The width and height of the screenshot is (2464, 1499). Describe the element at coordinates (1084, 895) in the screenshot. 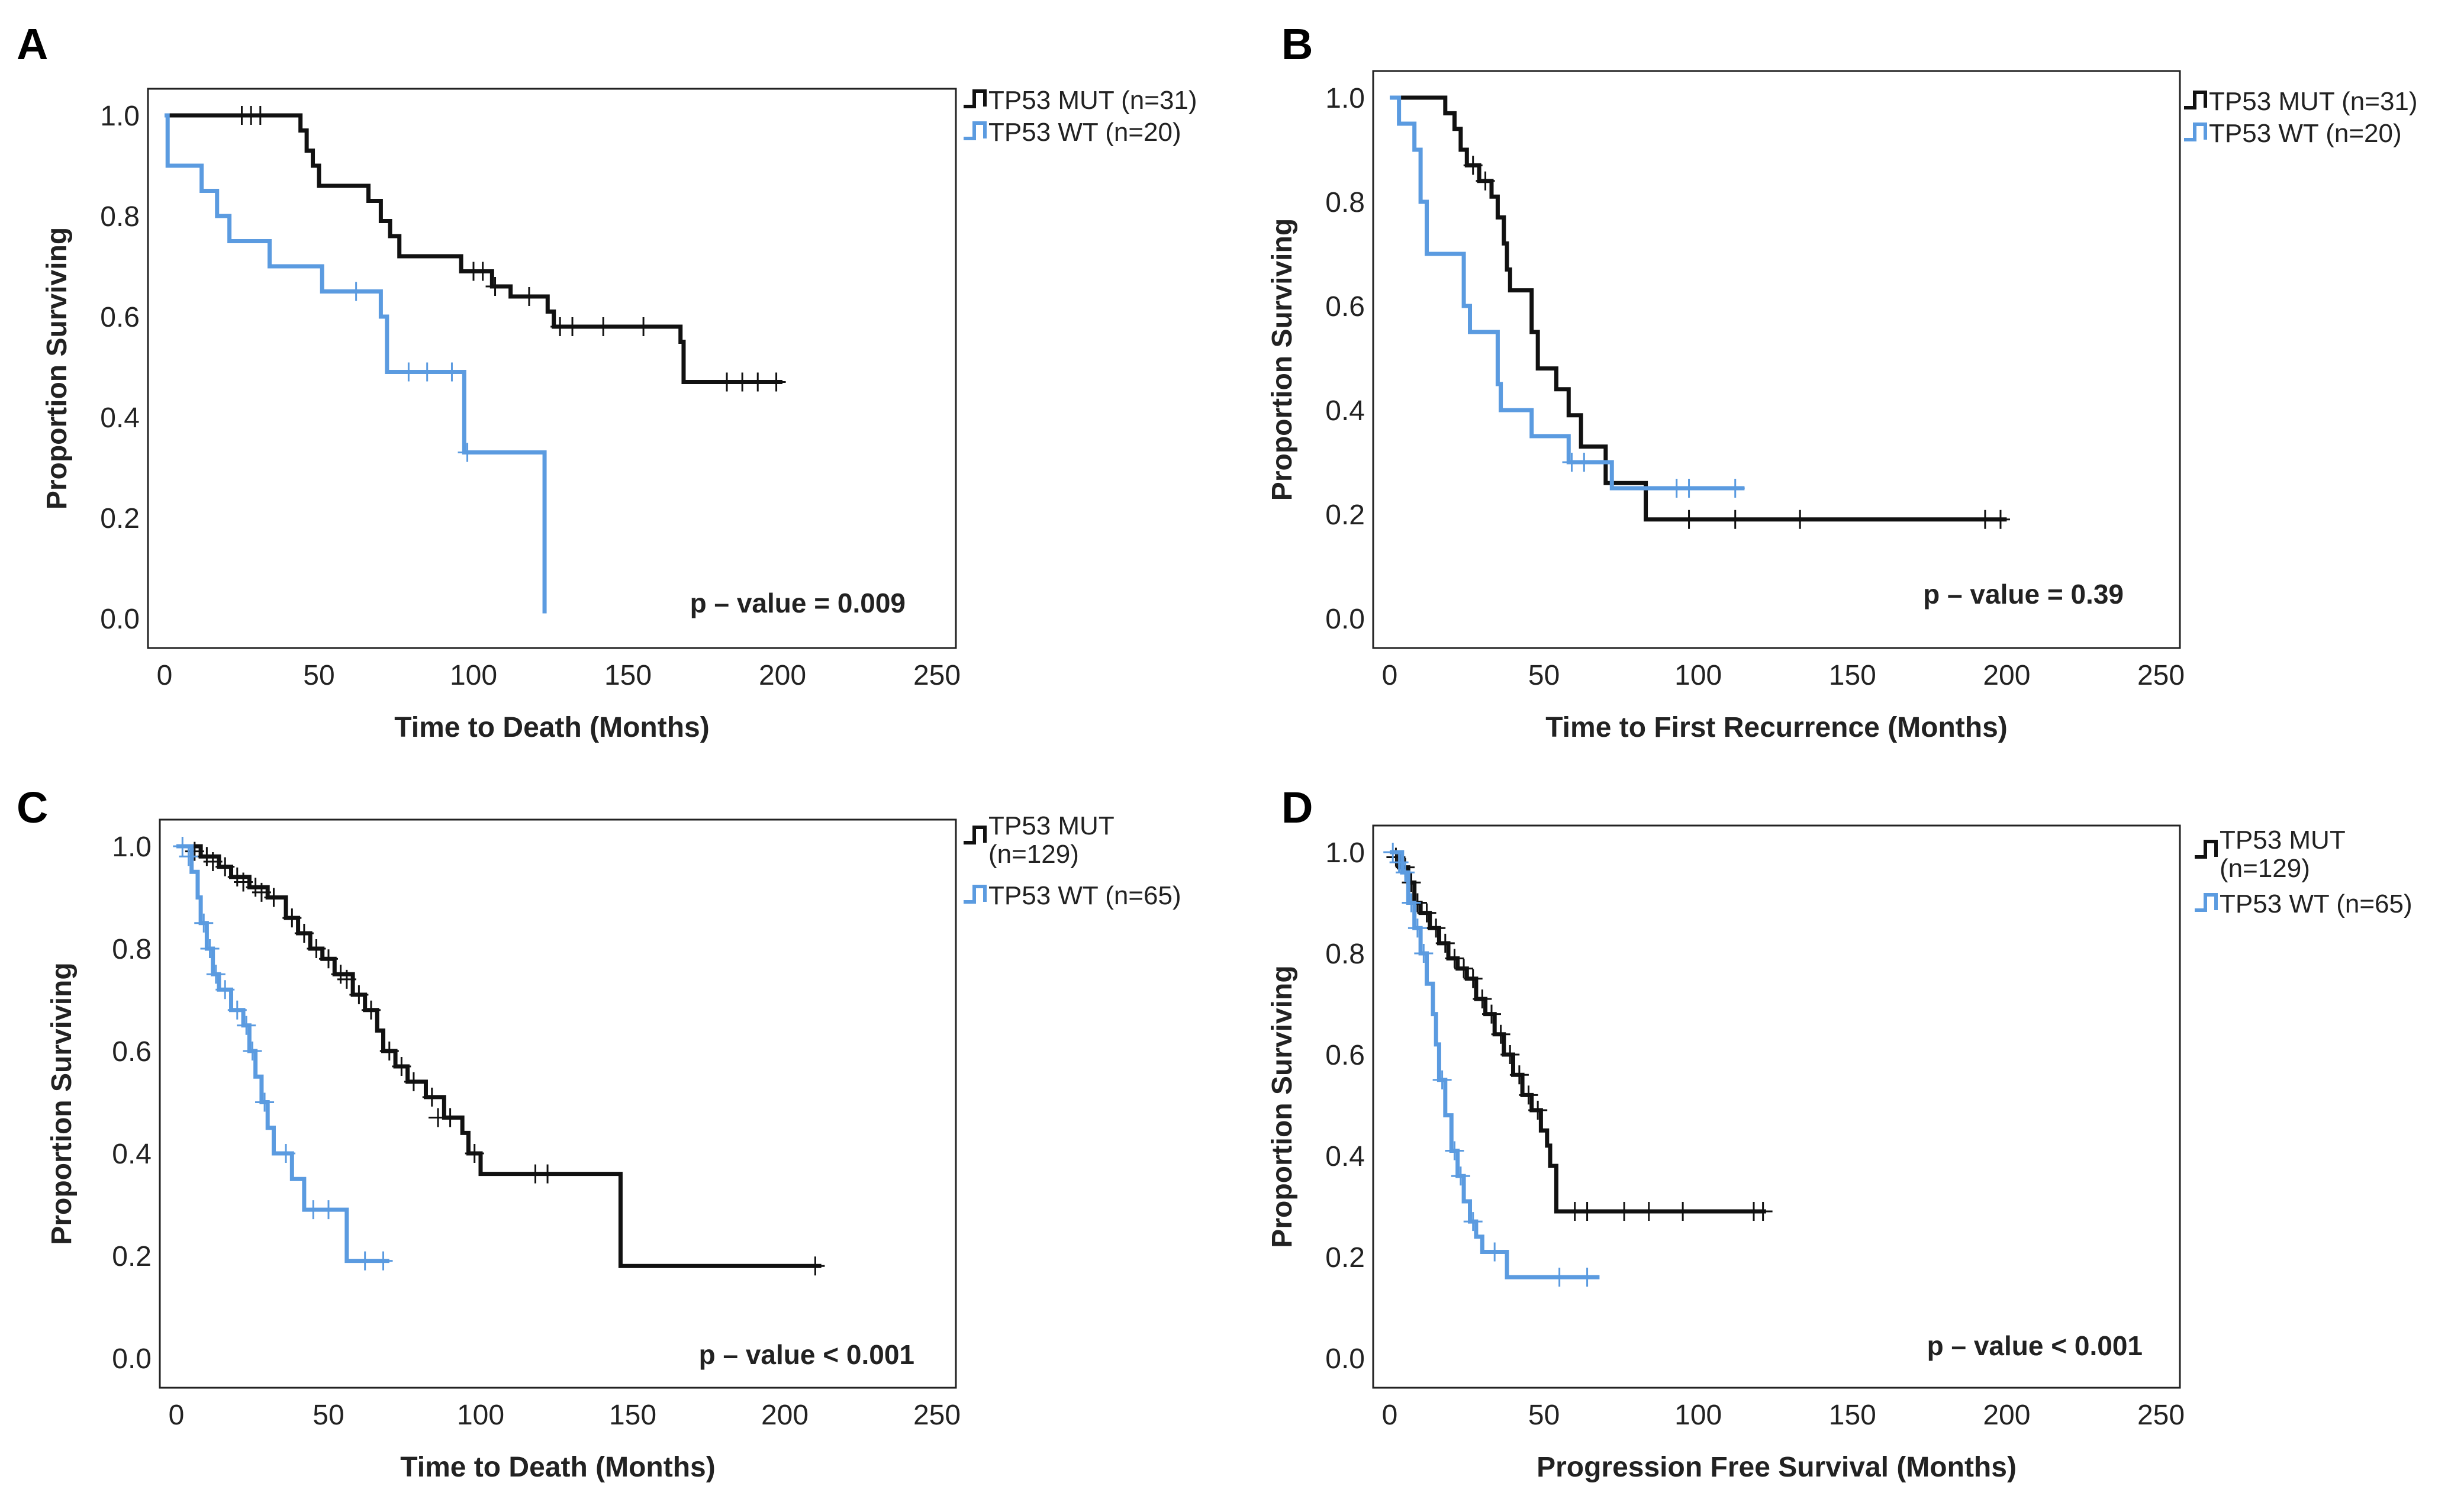

I see `legend-entry-label: TP53 WT (n=65)` at that location.